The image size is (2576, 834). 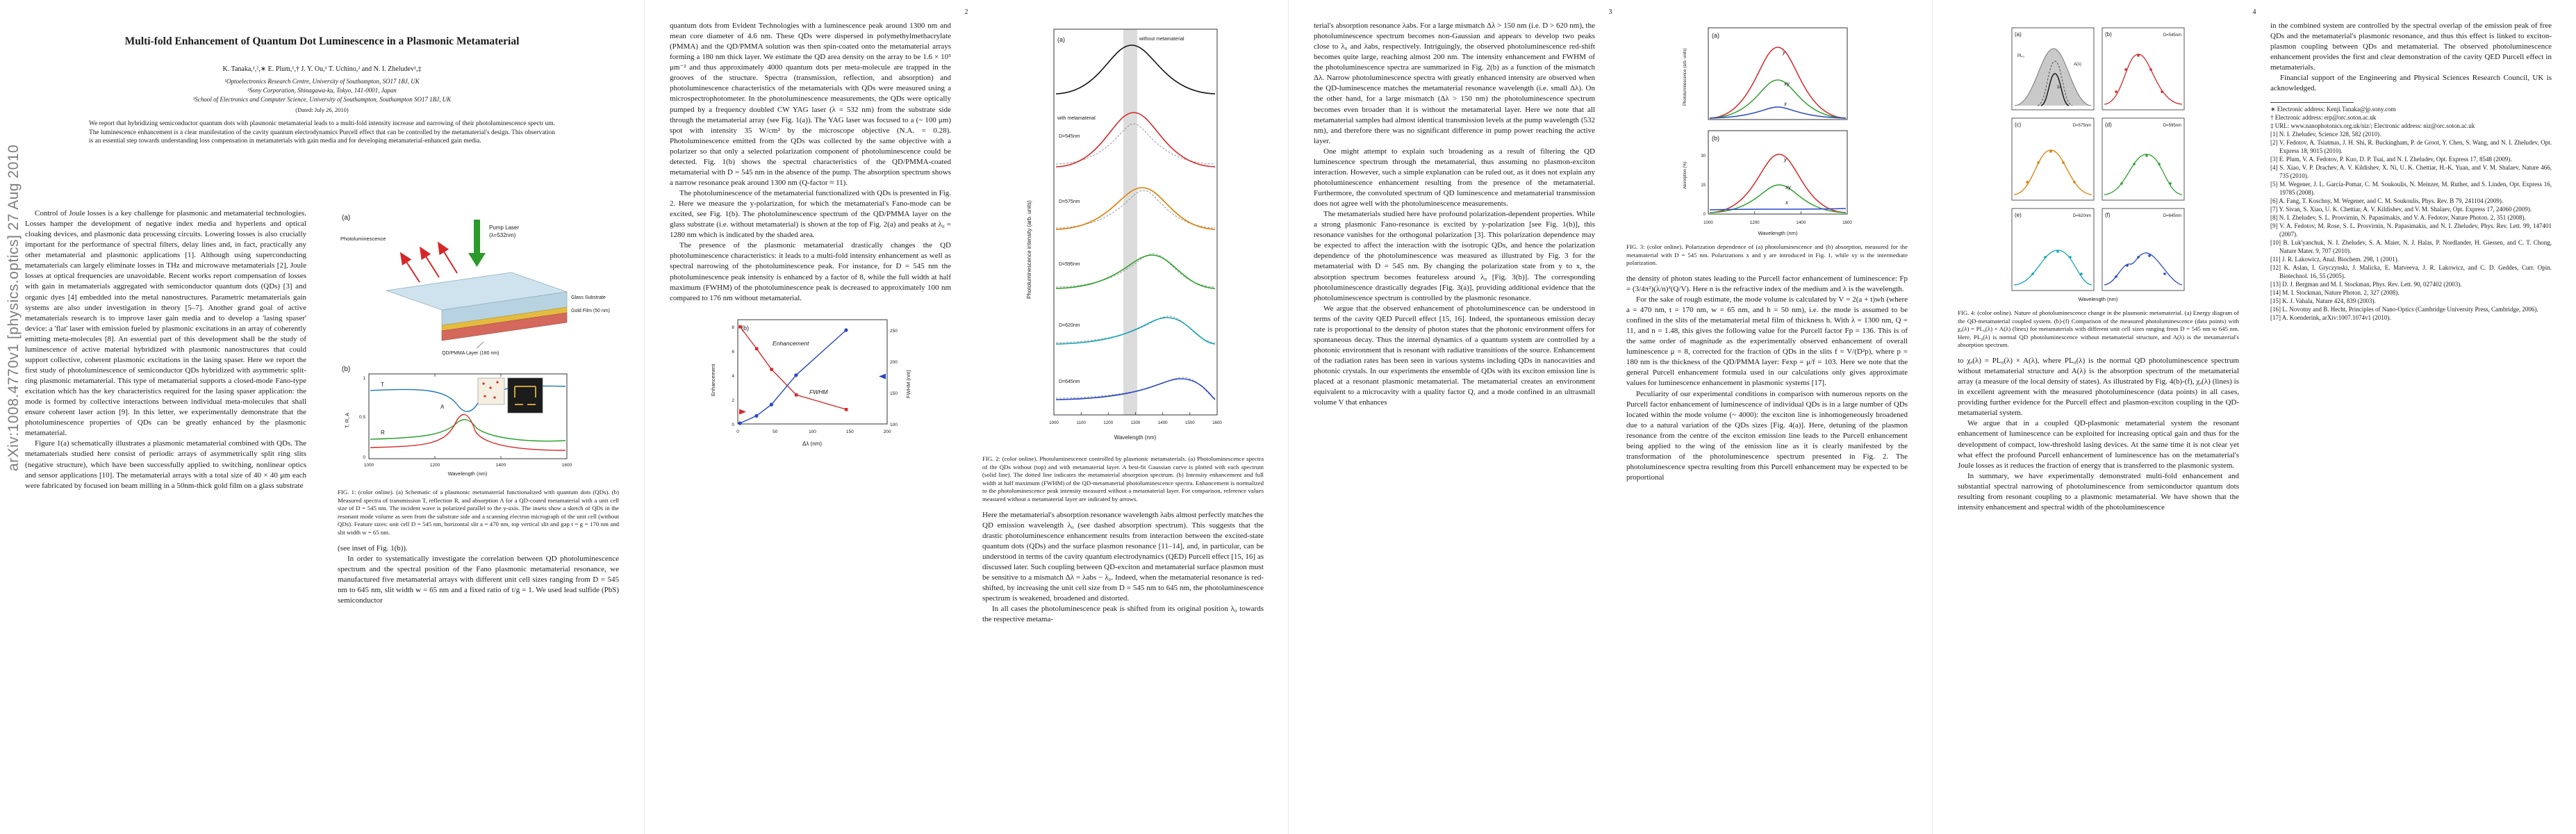 I want to click on svg-text: 4, so click(x=733, y=376).